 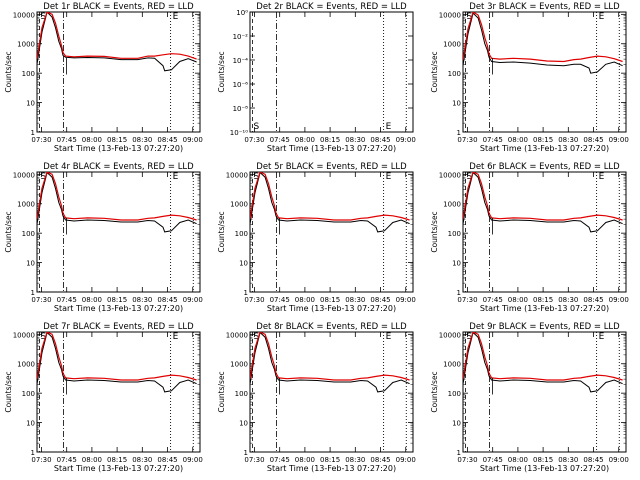 What do you see at coordinates (241, 85) in the screenshot?
I see `y-tick-label: 10⁻⁶` at bounding box center [241, 85].